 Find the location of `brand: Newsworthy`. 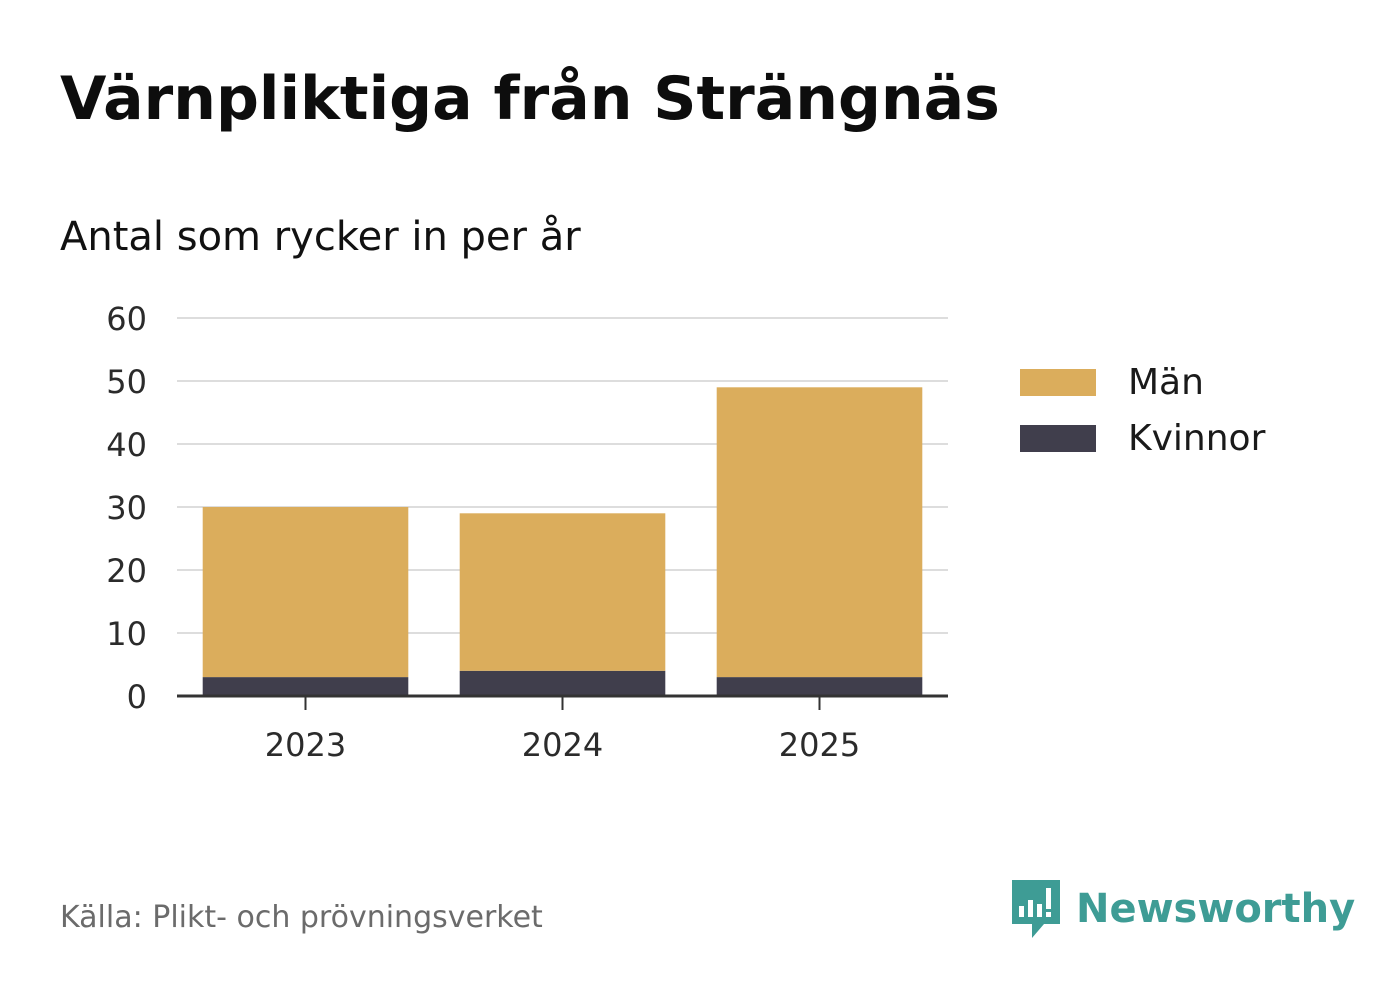

brand: Newsworthy is located at coordinates (1182, 909).